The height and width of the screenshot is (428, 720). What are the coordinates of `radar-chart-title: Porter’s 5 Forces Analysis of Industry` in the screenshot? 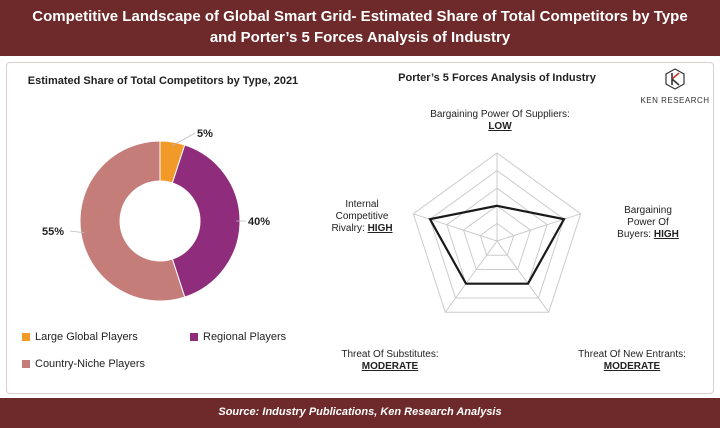 It's located at (497, 78).